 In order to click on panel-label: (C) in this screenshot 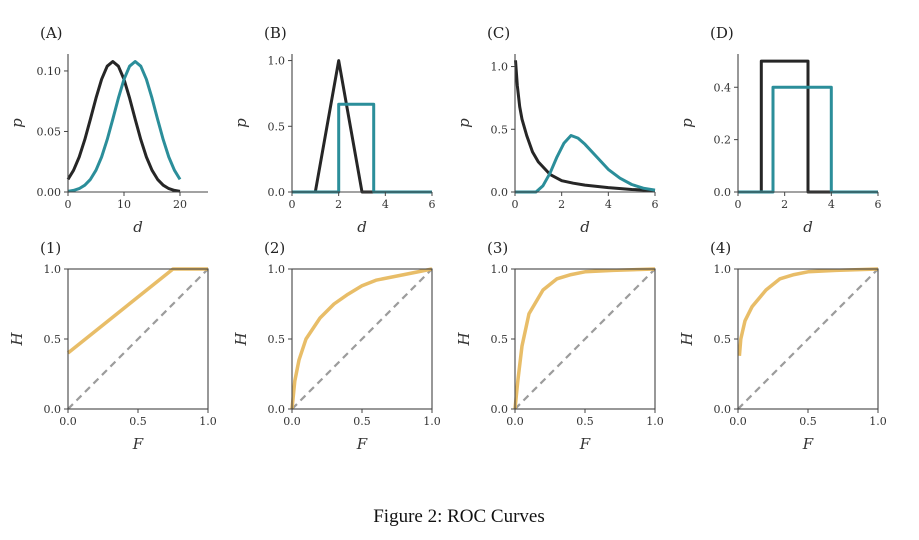, I will do `click(498, 33)`.